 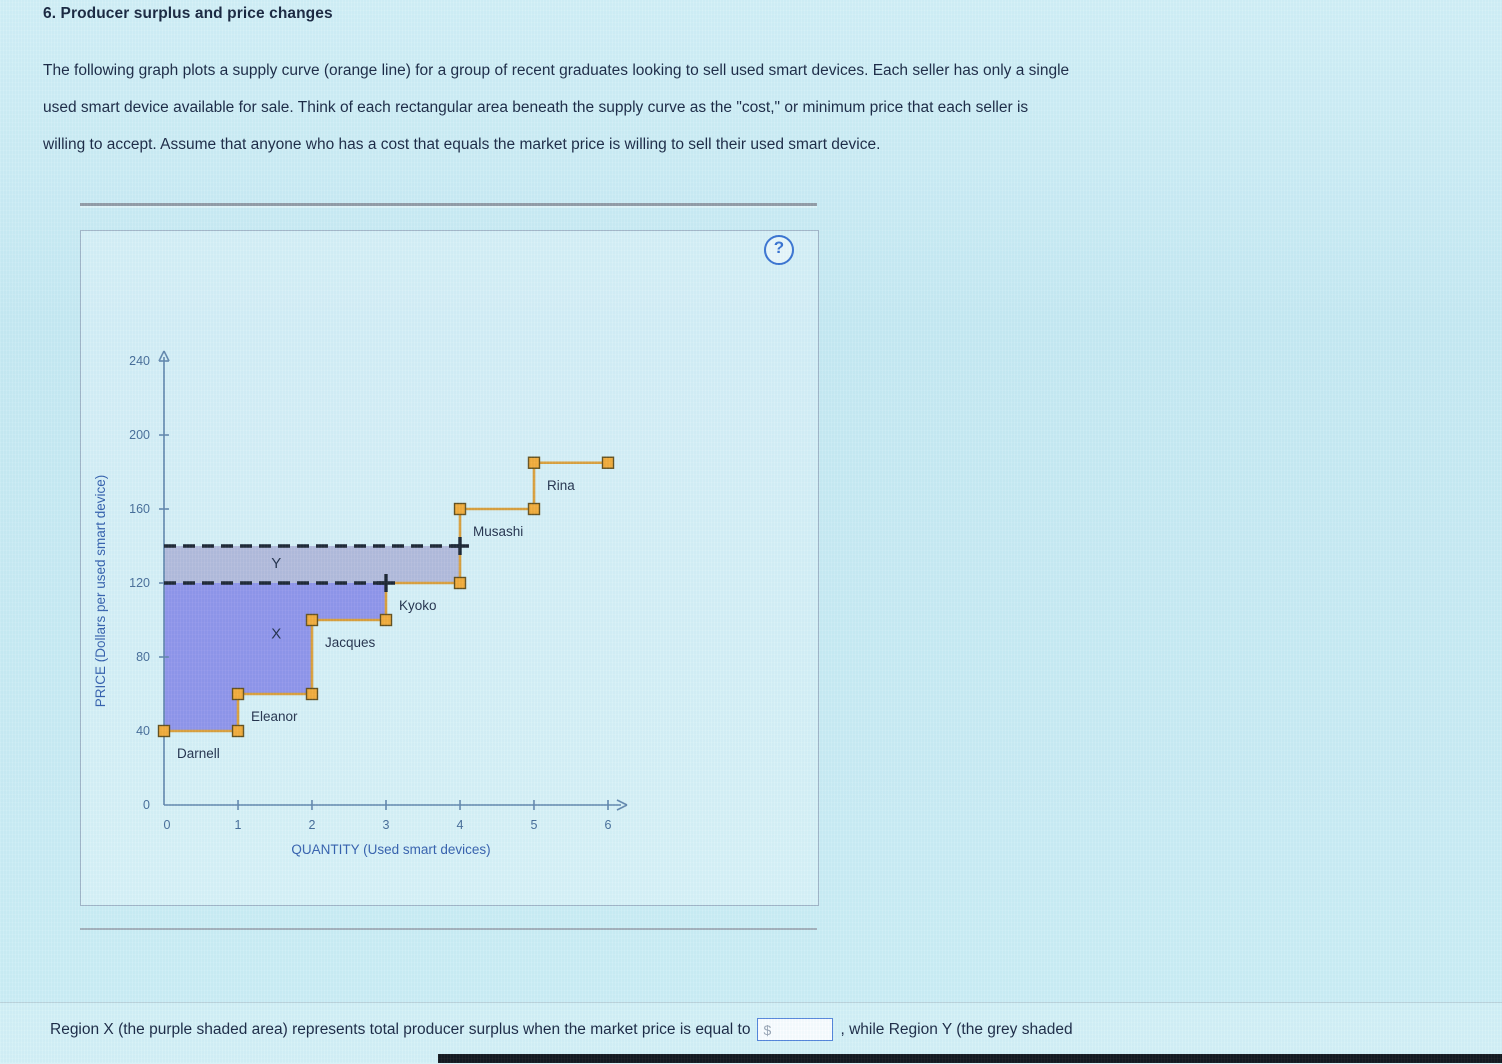 What do you see at coordinates (276, 563) in the screenshot?
I see `region-y-label: Y` at bounding box center [276, 563].